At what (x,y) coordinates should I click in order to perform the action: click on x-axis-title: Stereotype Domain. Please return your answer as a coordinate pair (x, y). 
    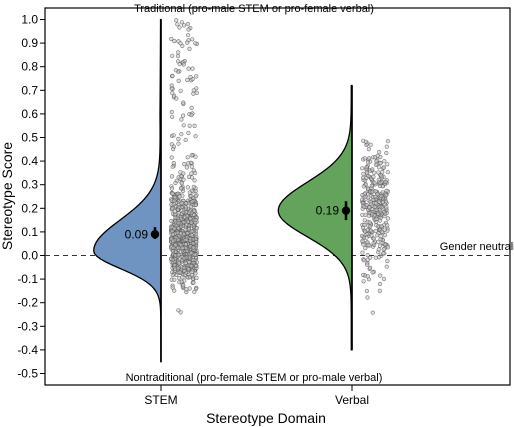
    Looking at the image, I should click on (266, 418).